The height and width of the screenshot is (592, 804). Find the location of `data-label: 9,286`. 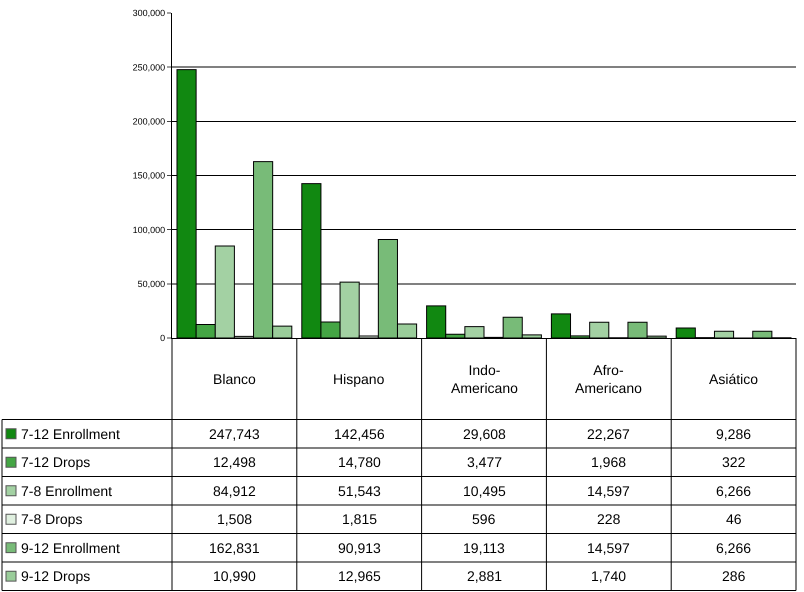

data-label: 9,286 is located at coordinates (734, 434).